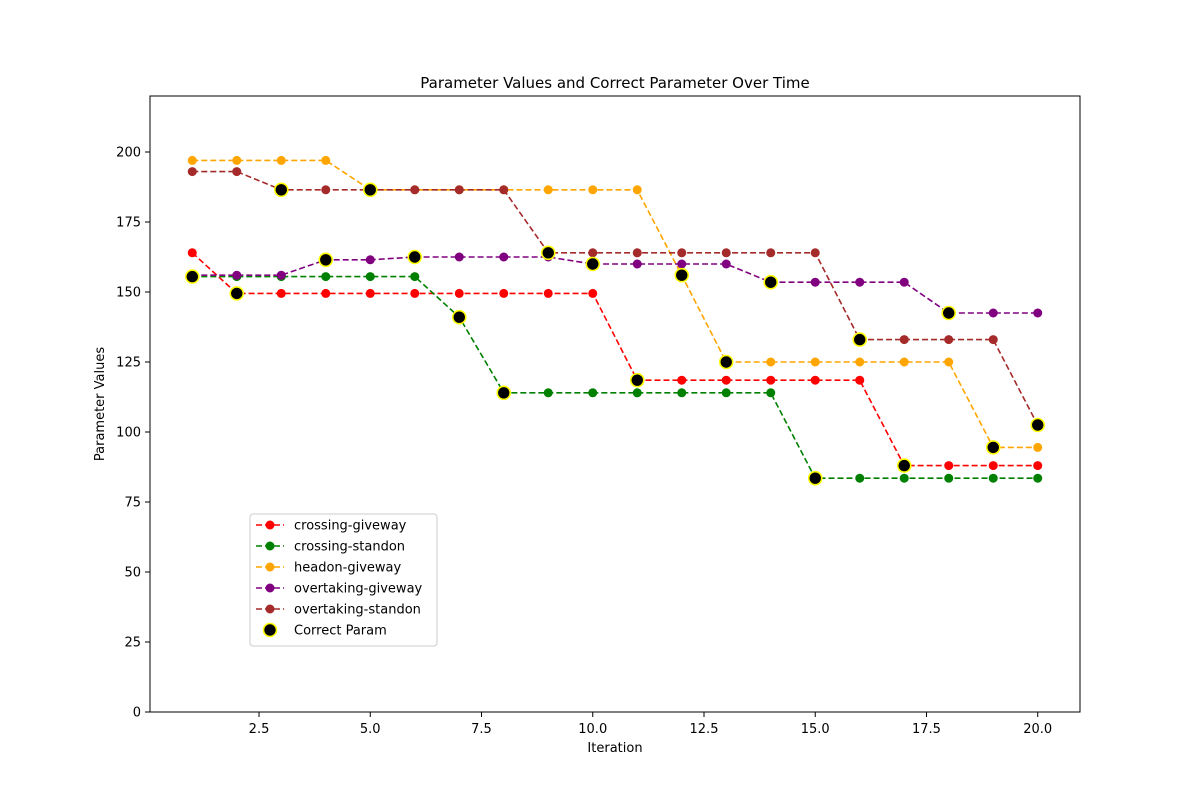  I want to click on legend-label: crossing-giveway, so click(350, 526).